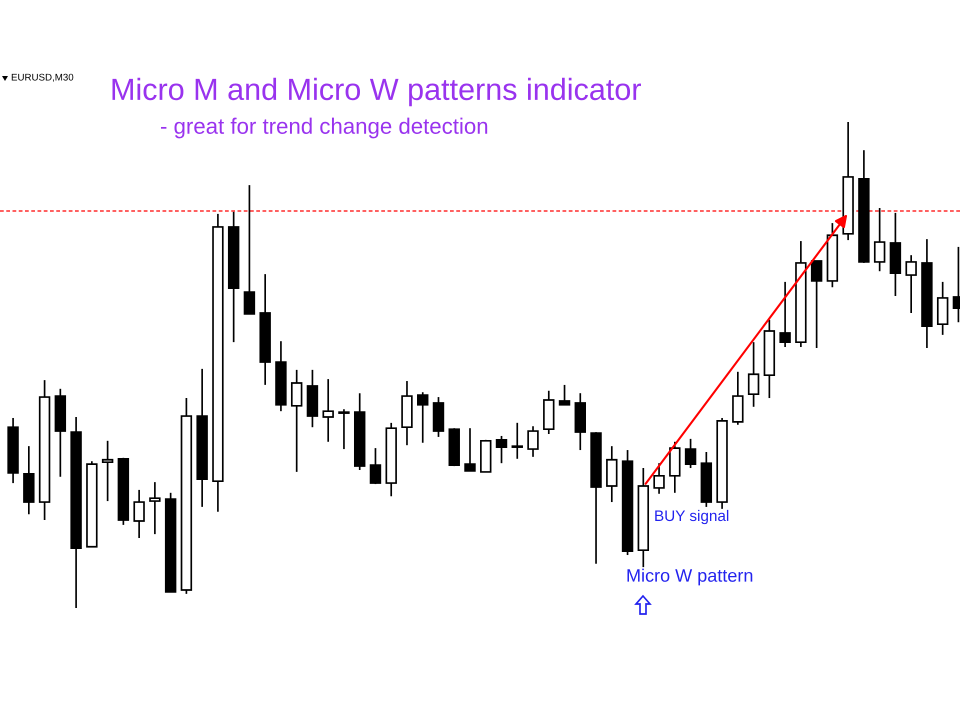 This screenshot has width=960, height=720. Describe the element at coordinates (43, 78) in the screenshot. I see `text: EURUSD,M30` at that location.